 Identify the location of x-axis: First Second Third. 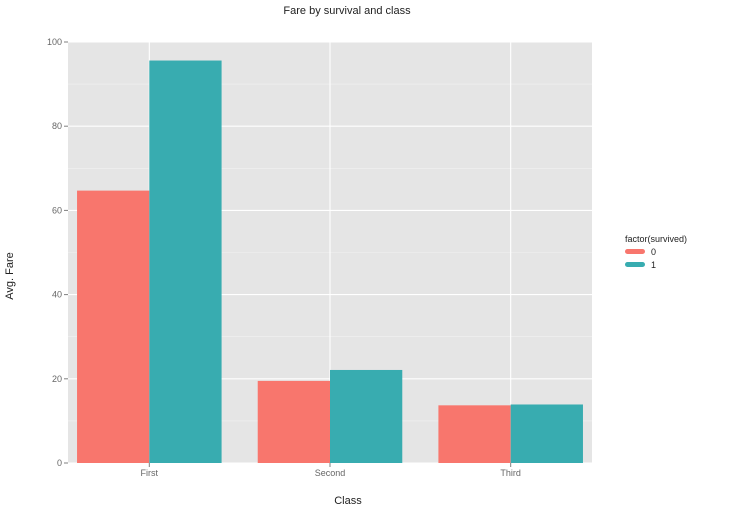
(331, 470).